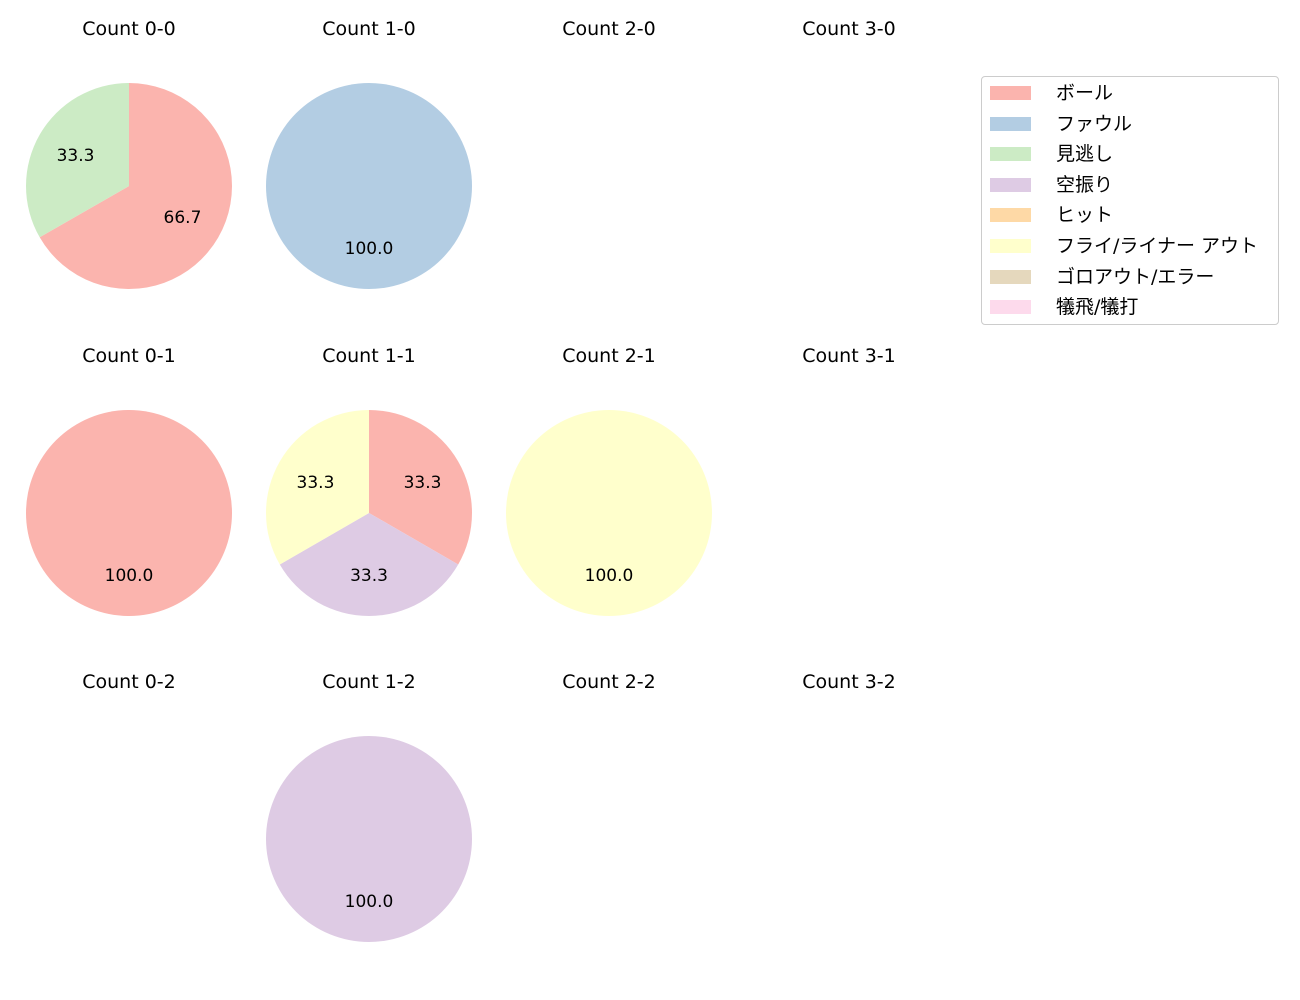 The width and height of the screenshot is (1300, 1000). I want to click on pie-panel: Count 3-0, so click(849, 29).